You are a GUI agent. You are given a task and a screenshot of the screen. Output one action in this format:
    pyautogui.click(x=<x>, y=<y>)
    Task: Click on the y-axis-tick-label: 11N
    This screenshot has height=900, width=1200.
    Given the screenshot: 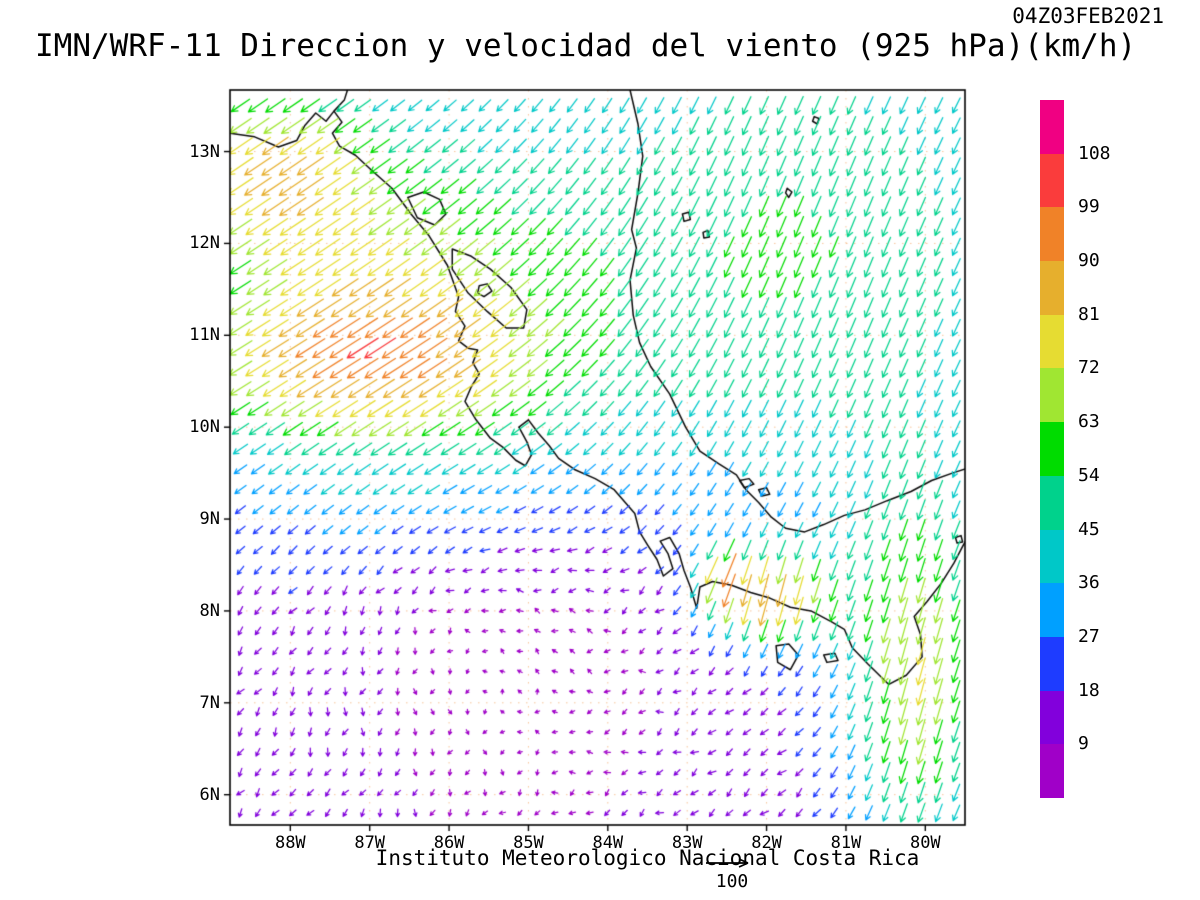 What is the action you would take?
    pyautogui.click(x=204, y=335)
    